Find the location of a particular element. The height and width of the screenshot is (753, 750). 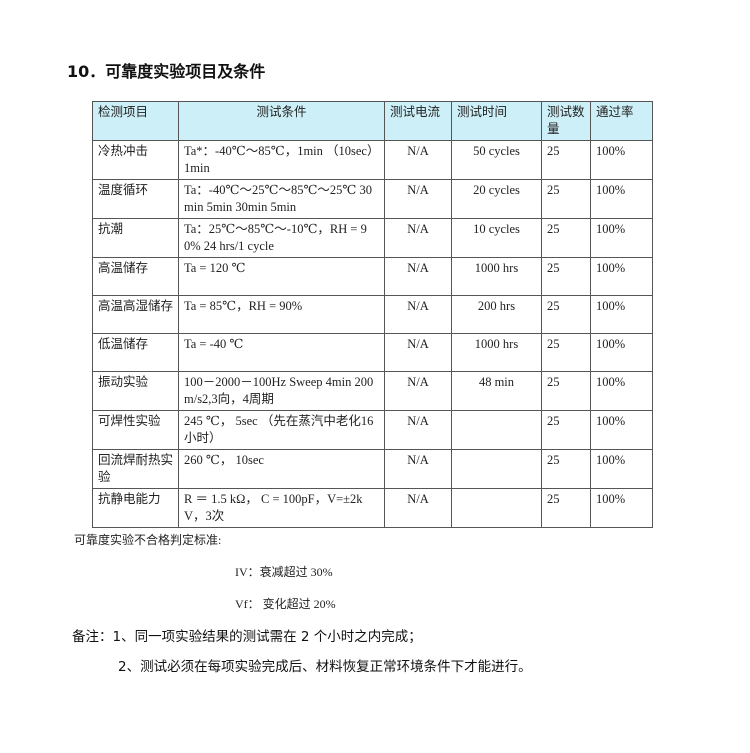

table-row: 回流焊耐热实验 260 ℃， 10sec N/A 25 100% is located at coordinates (372, 469).